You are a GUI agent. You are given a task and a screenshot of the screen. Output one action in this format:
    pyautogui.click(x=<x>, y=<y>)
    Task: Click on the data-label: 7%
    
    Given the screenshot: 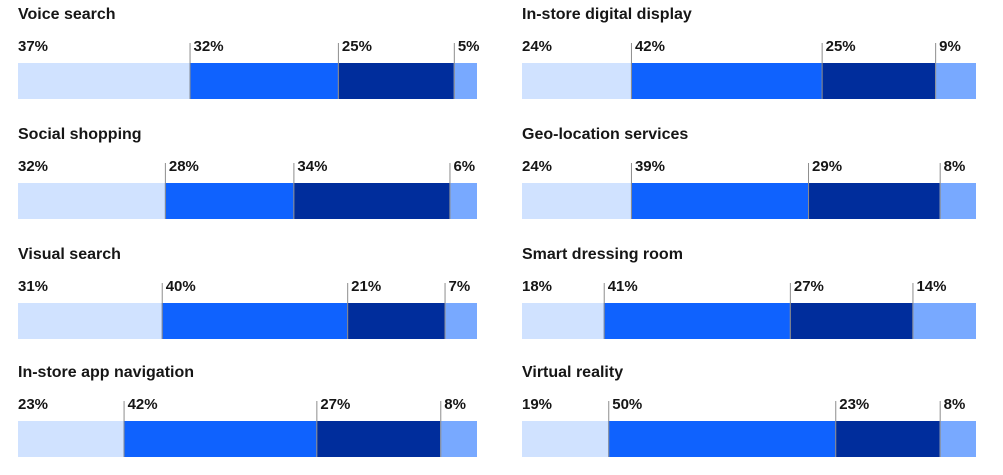 What is the action you would take?
    pyautogui.click(x=460, y=286)
    